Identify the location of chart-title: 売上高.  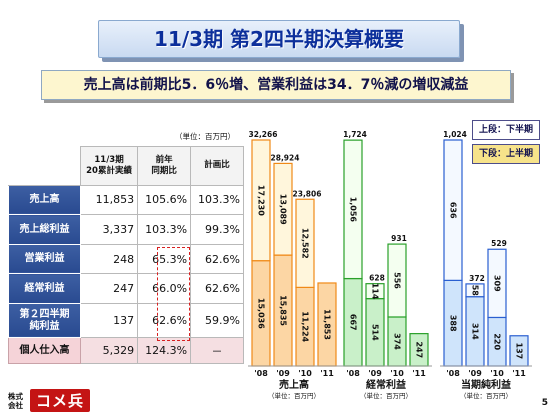
(294, 384).